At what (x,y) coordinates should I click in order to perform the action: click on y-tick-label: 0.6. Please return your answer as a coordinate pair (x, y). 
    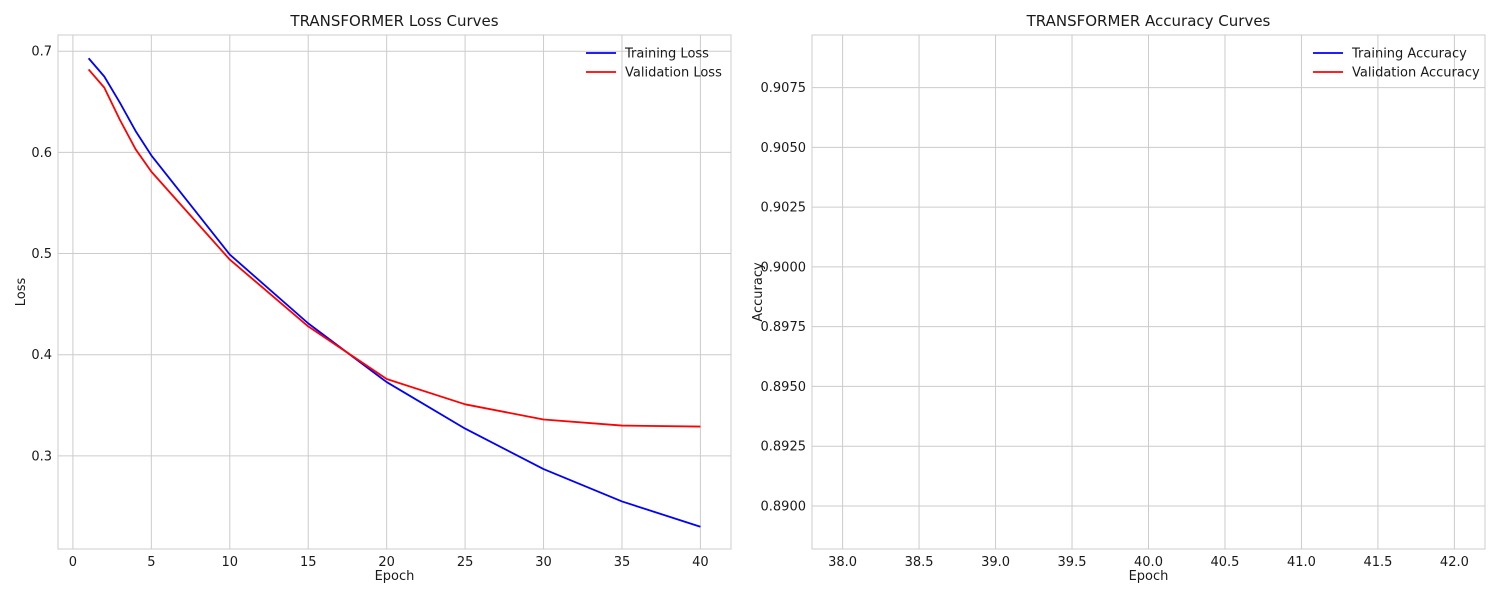
    Looking at the image, I should click on (41, 153).